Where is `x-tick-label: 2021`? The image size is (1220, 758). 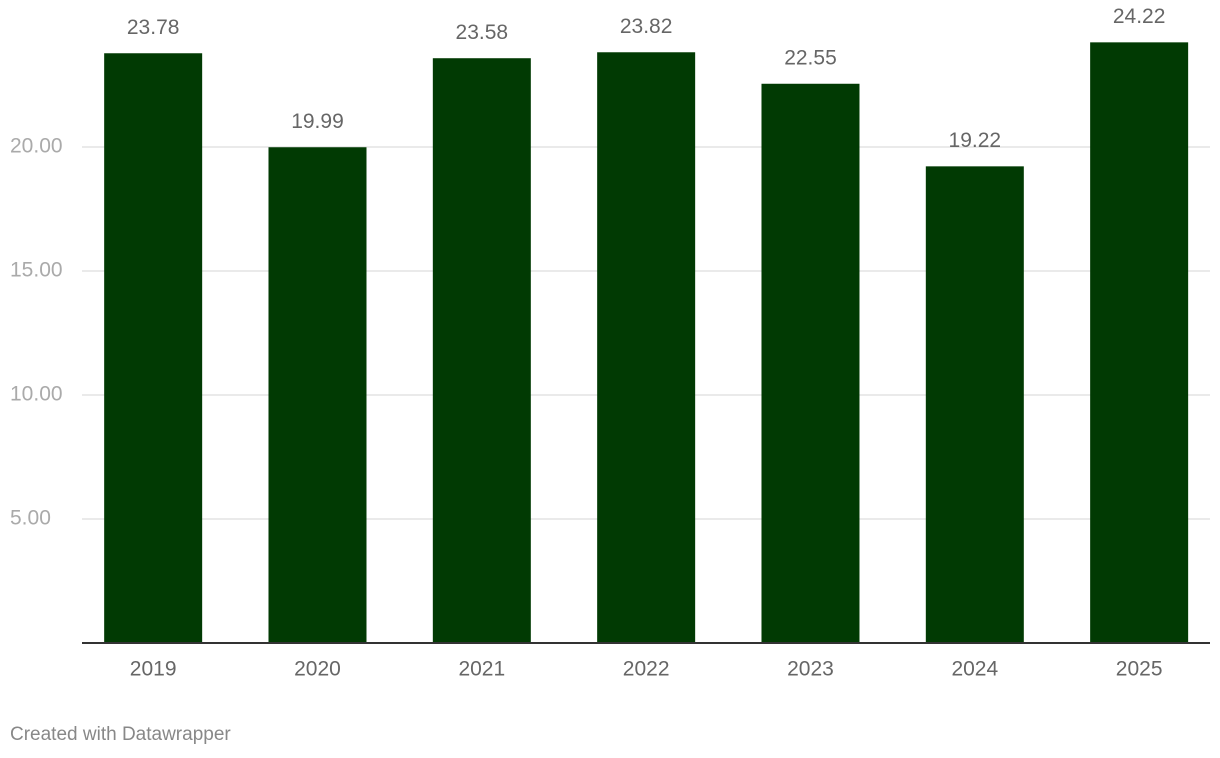
x-tick-label: 2021 is located at coordinates (481, 669).